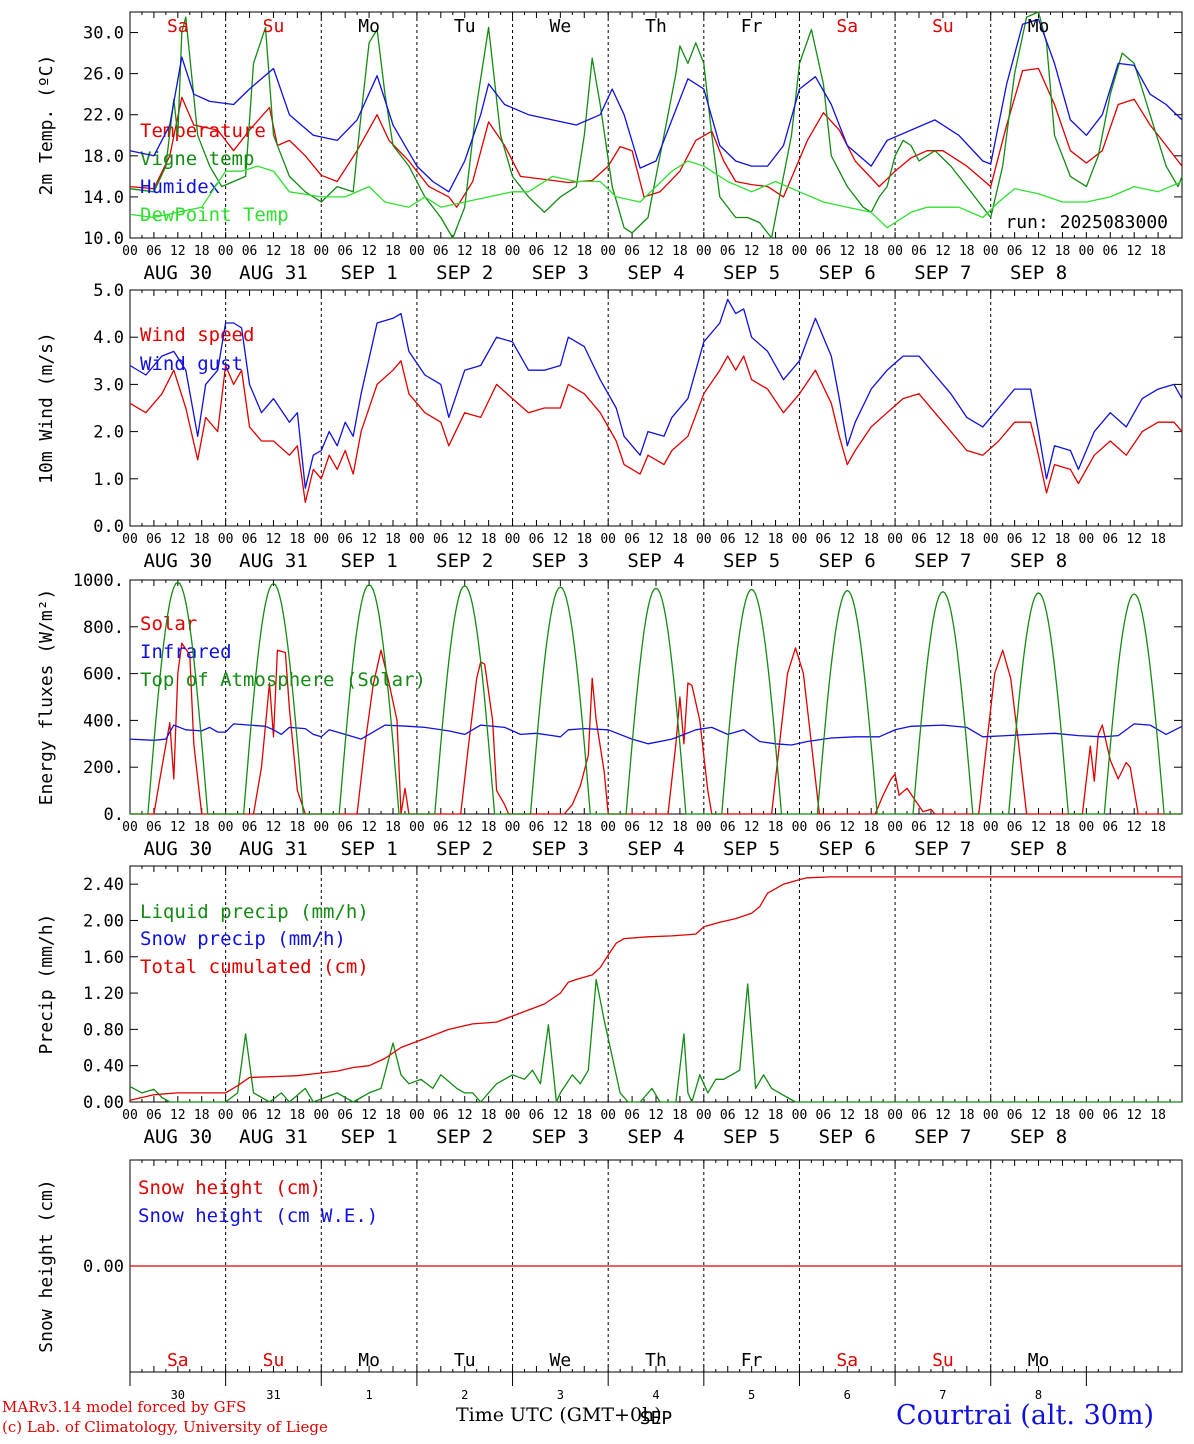  I want to click on y-tick-label: 26.0, so click(103, 75).